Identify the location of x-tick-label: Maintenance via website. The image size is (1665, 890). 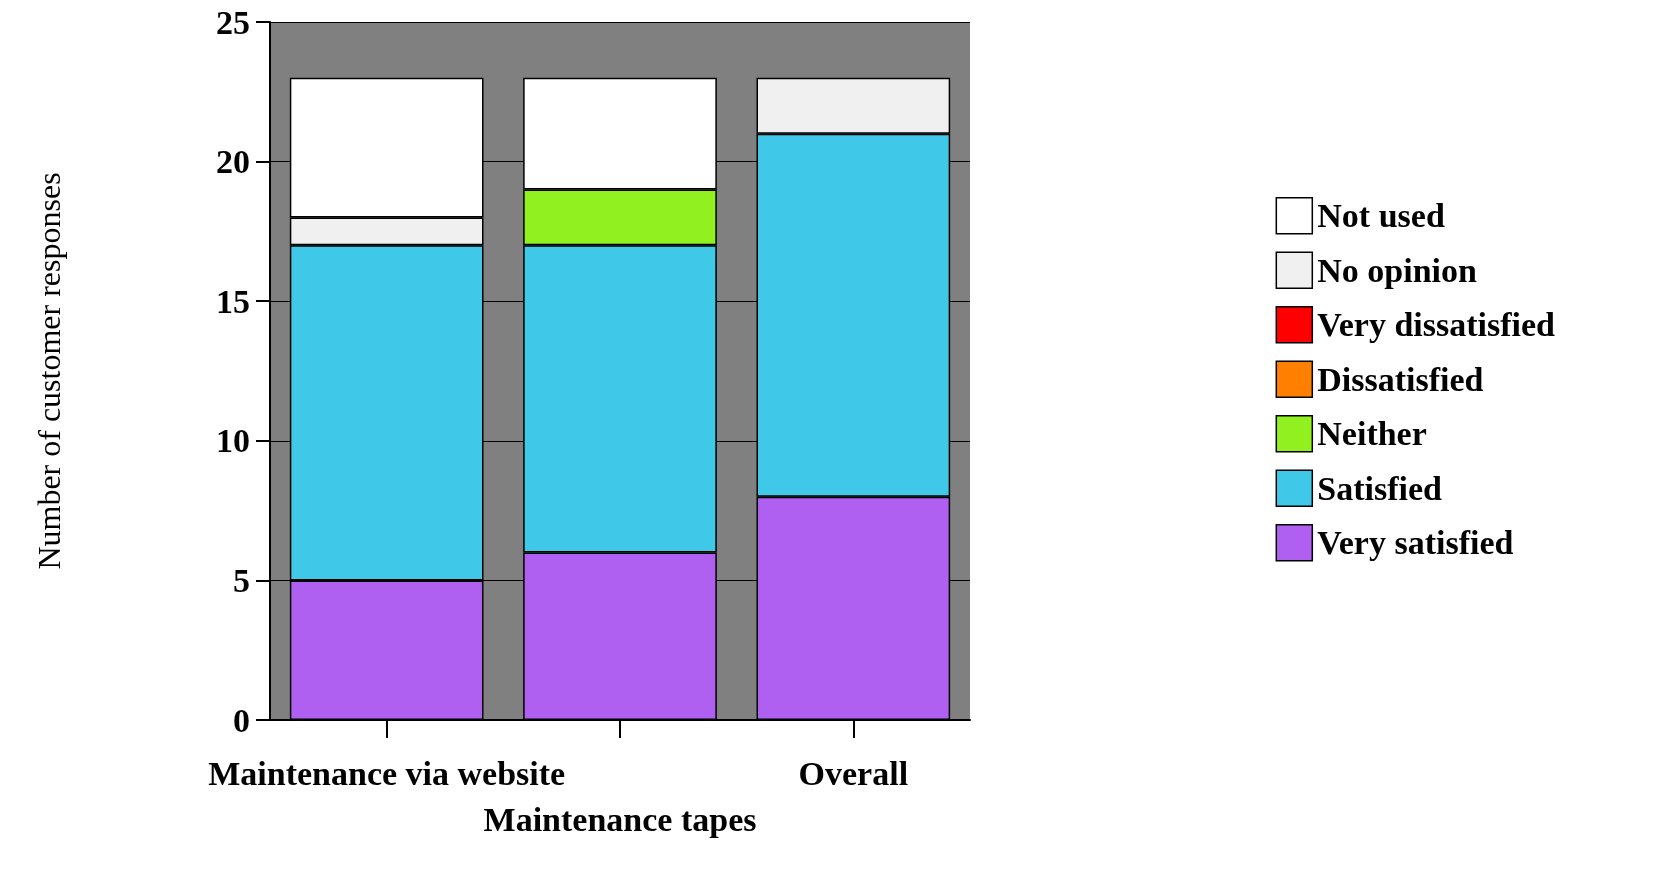
(387, 773).